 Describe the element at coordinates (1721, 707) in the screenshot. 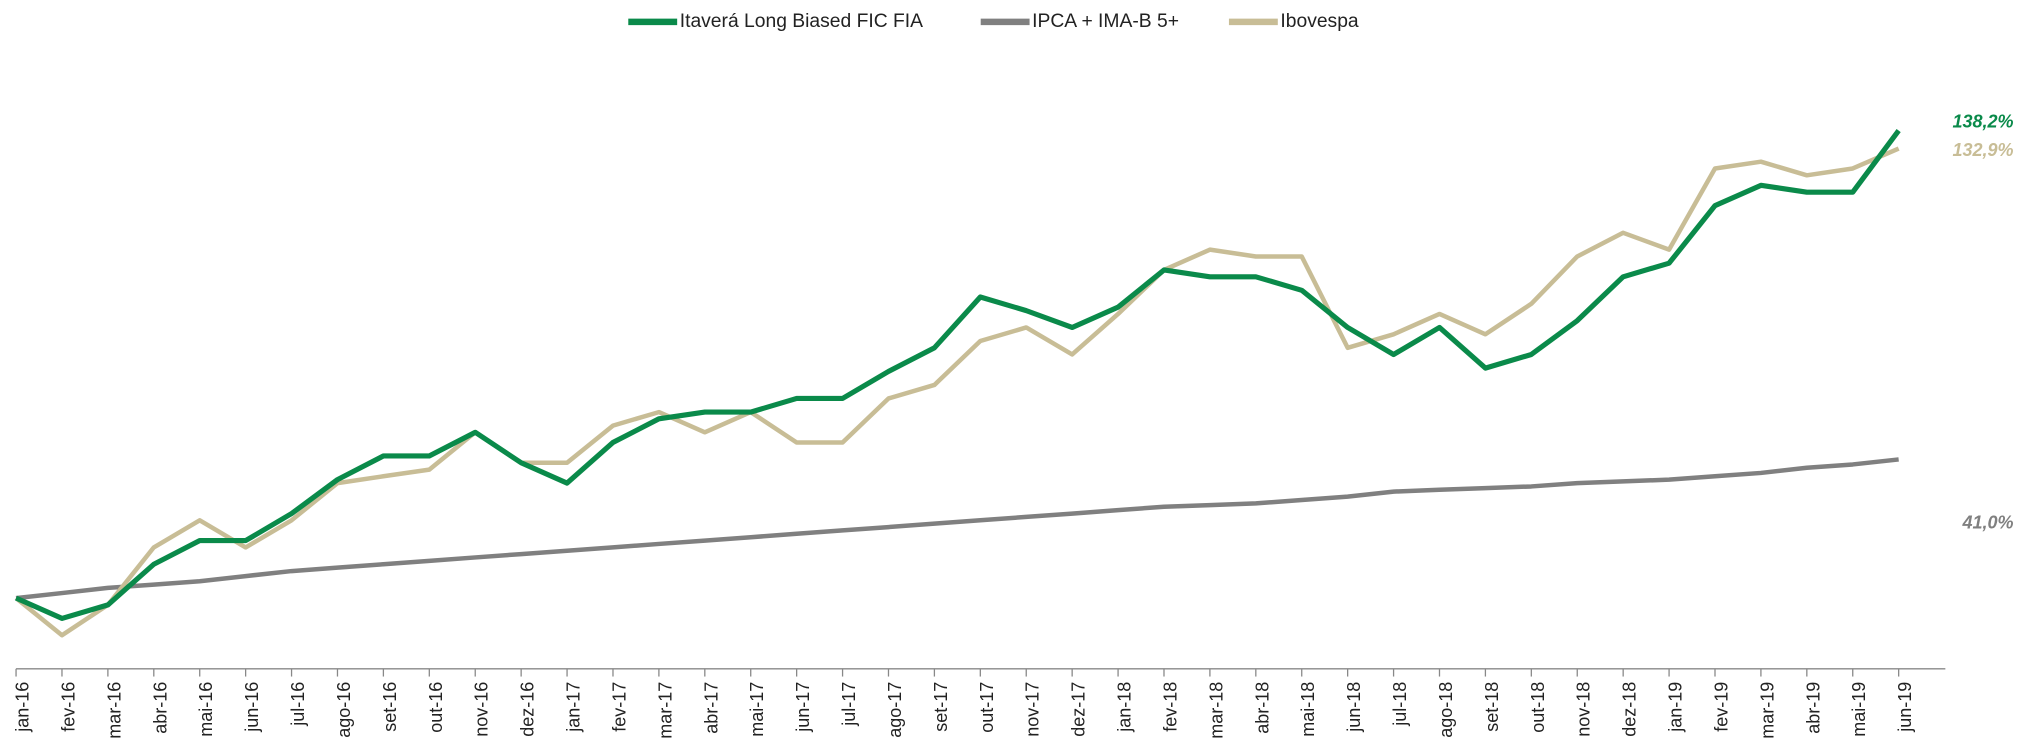

I see `x-tick-label: fev-19` at that location.